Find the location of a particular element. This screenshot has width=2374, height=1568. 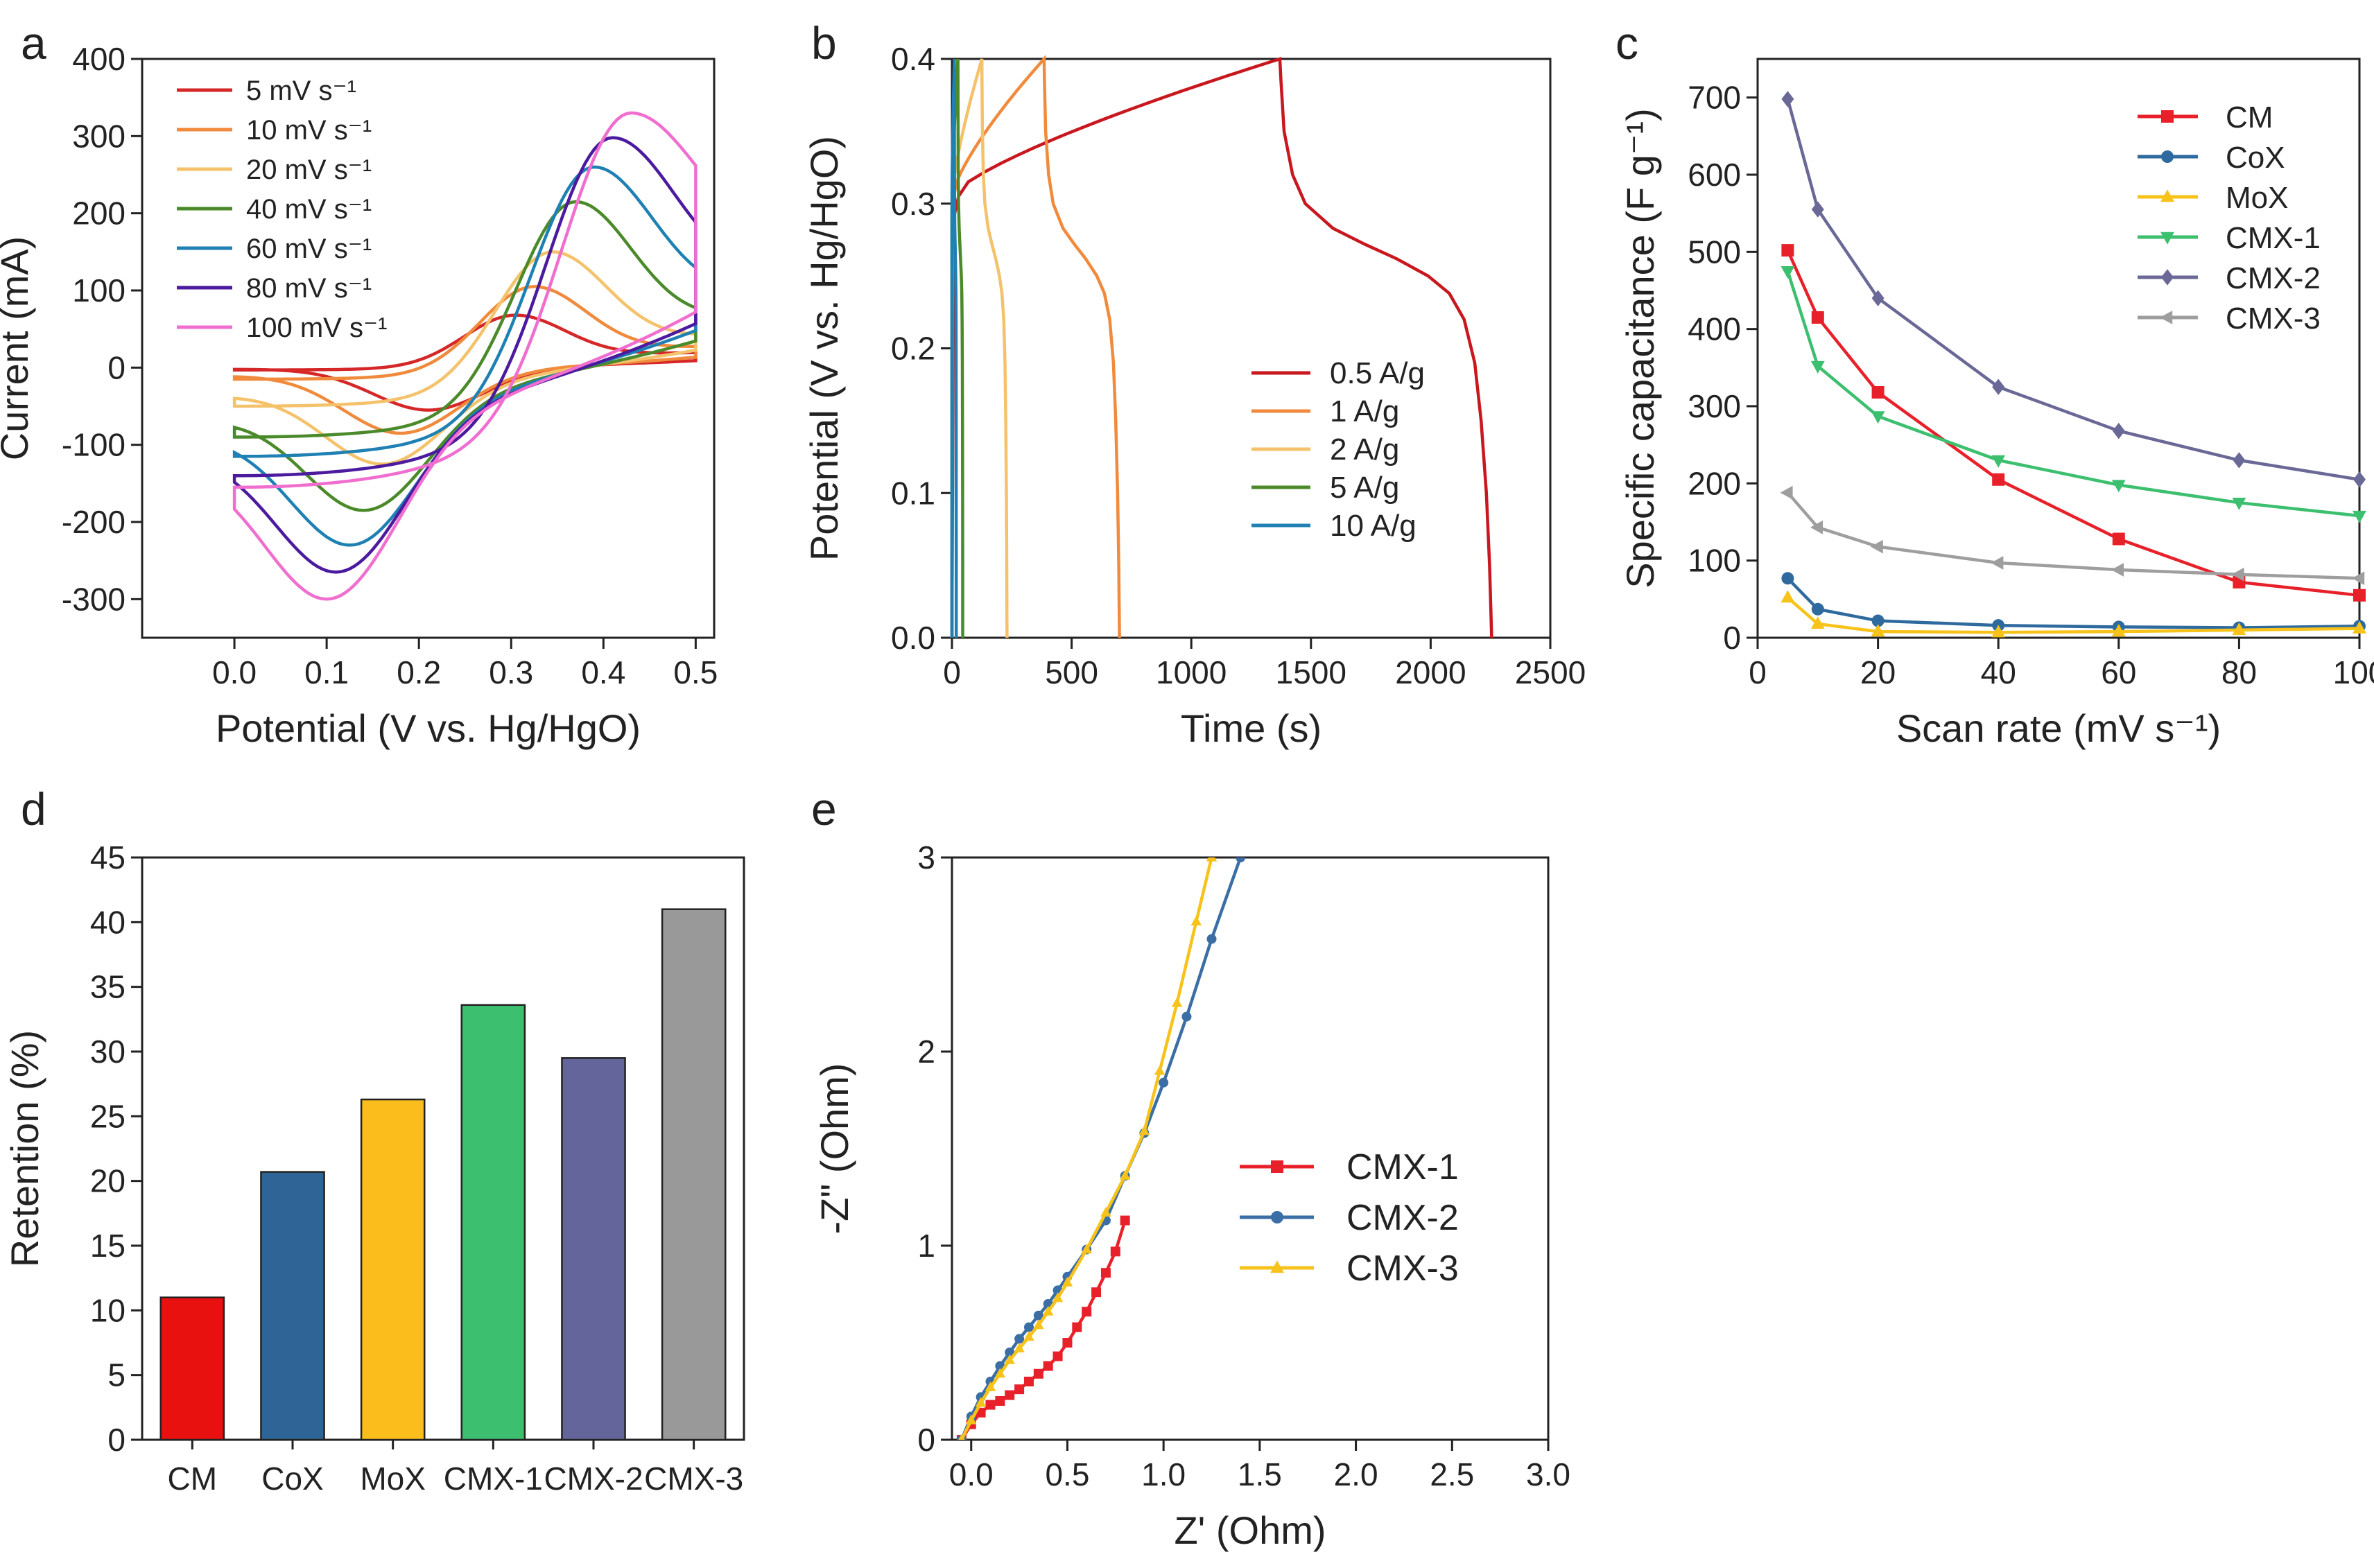

legend-label: 20 mV s⁻¹ is located at coordinates (309, 170).